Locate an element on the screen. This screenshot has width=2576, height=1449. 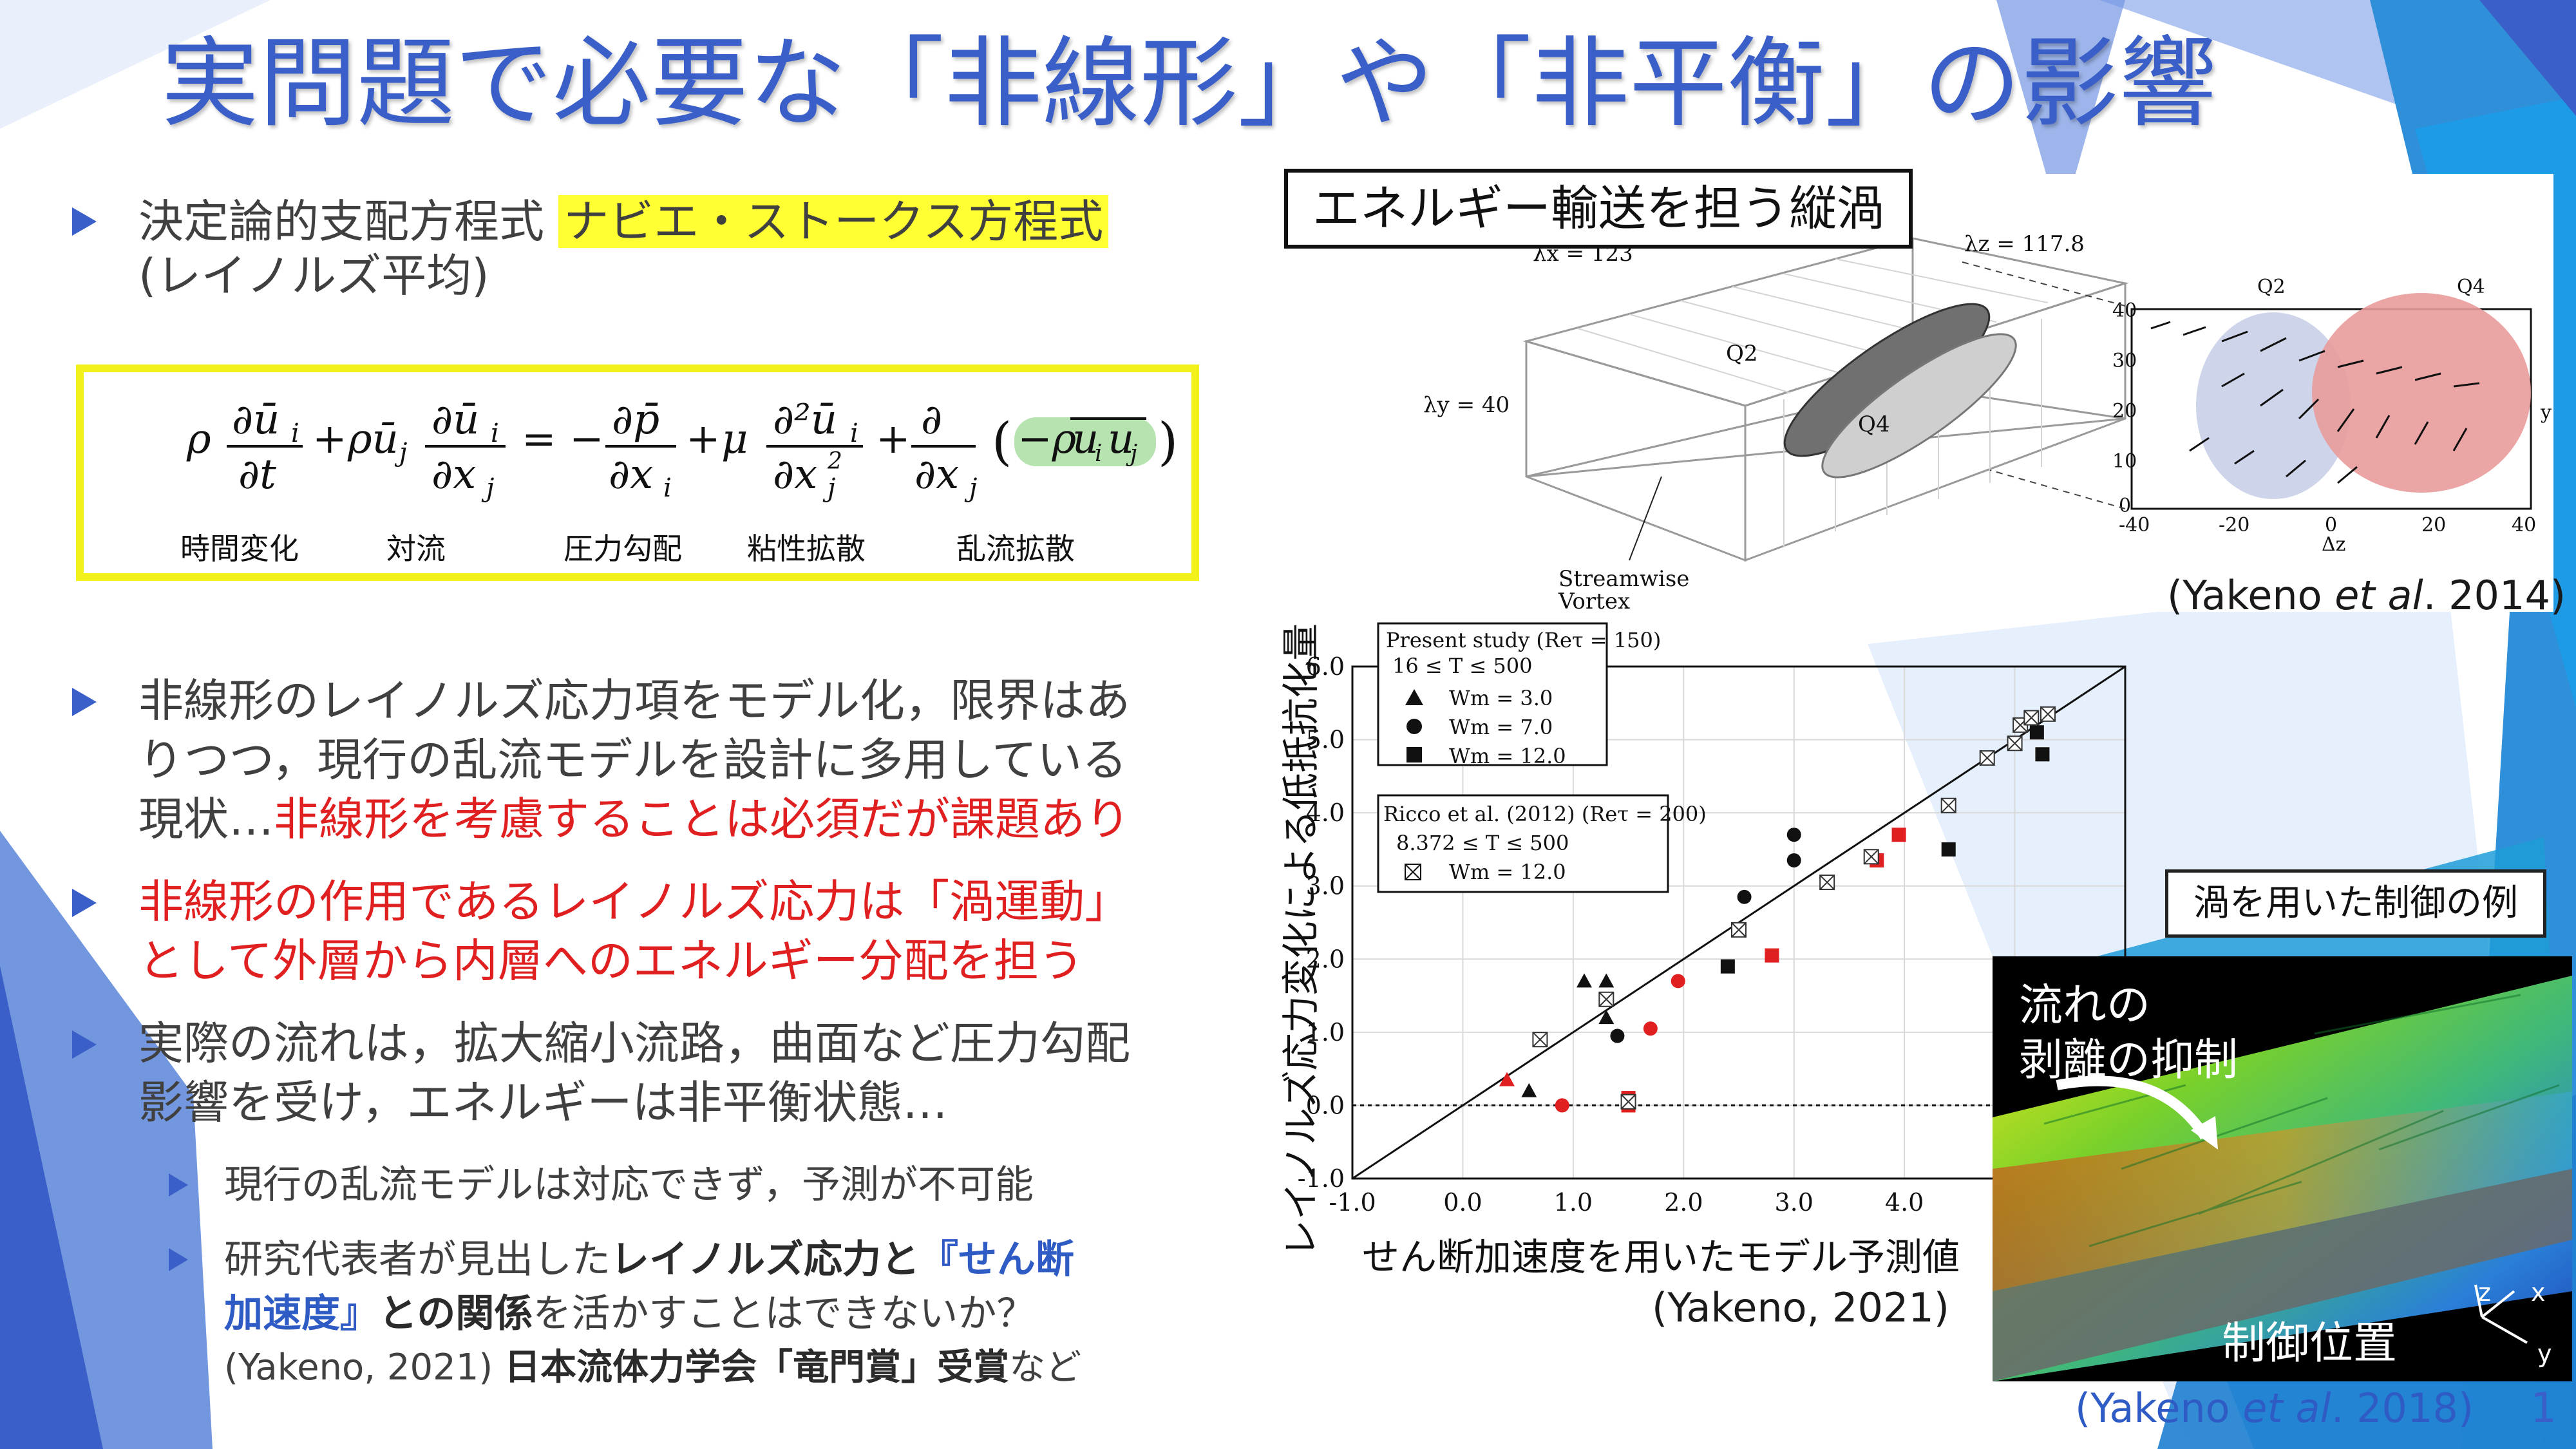
control-figure-label: 渦を用いた制御の例 is located at coordinates (2355, 904).